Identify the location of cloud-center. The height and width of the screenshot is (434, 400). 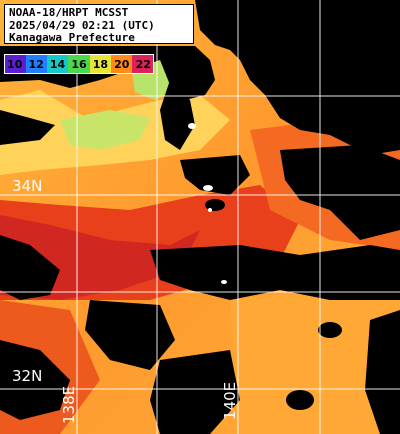
(215, 175).